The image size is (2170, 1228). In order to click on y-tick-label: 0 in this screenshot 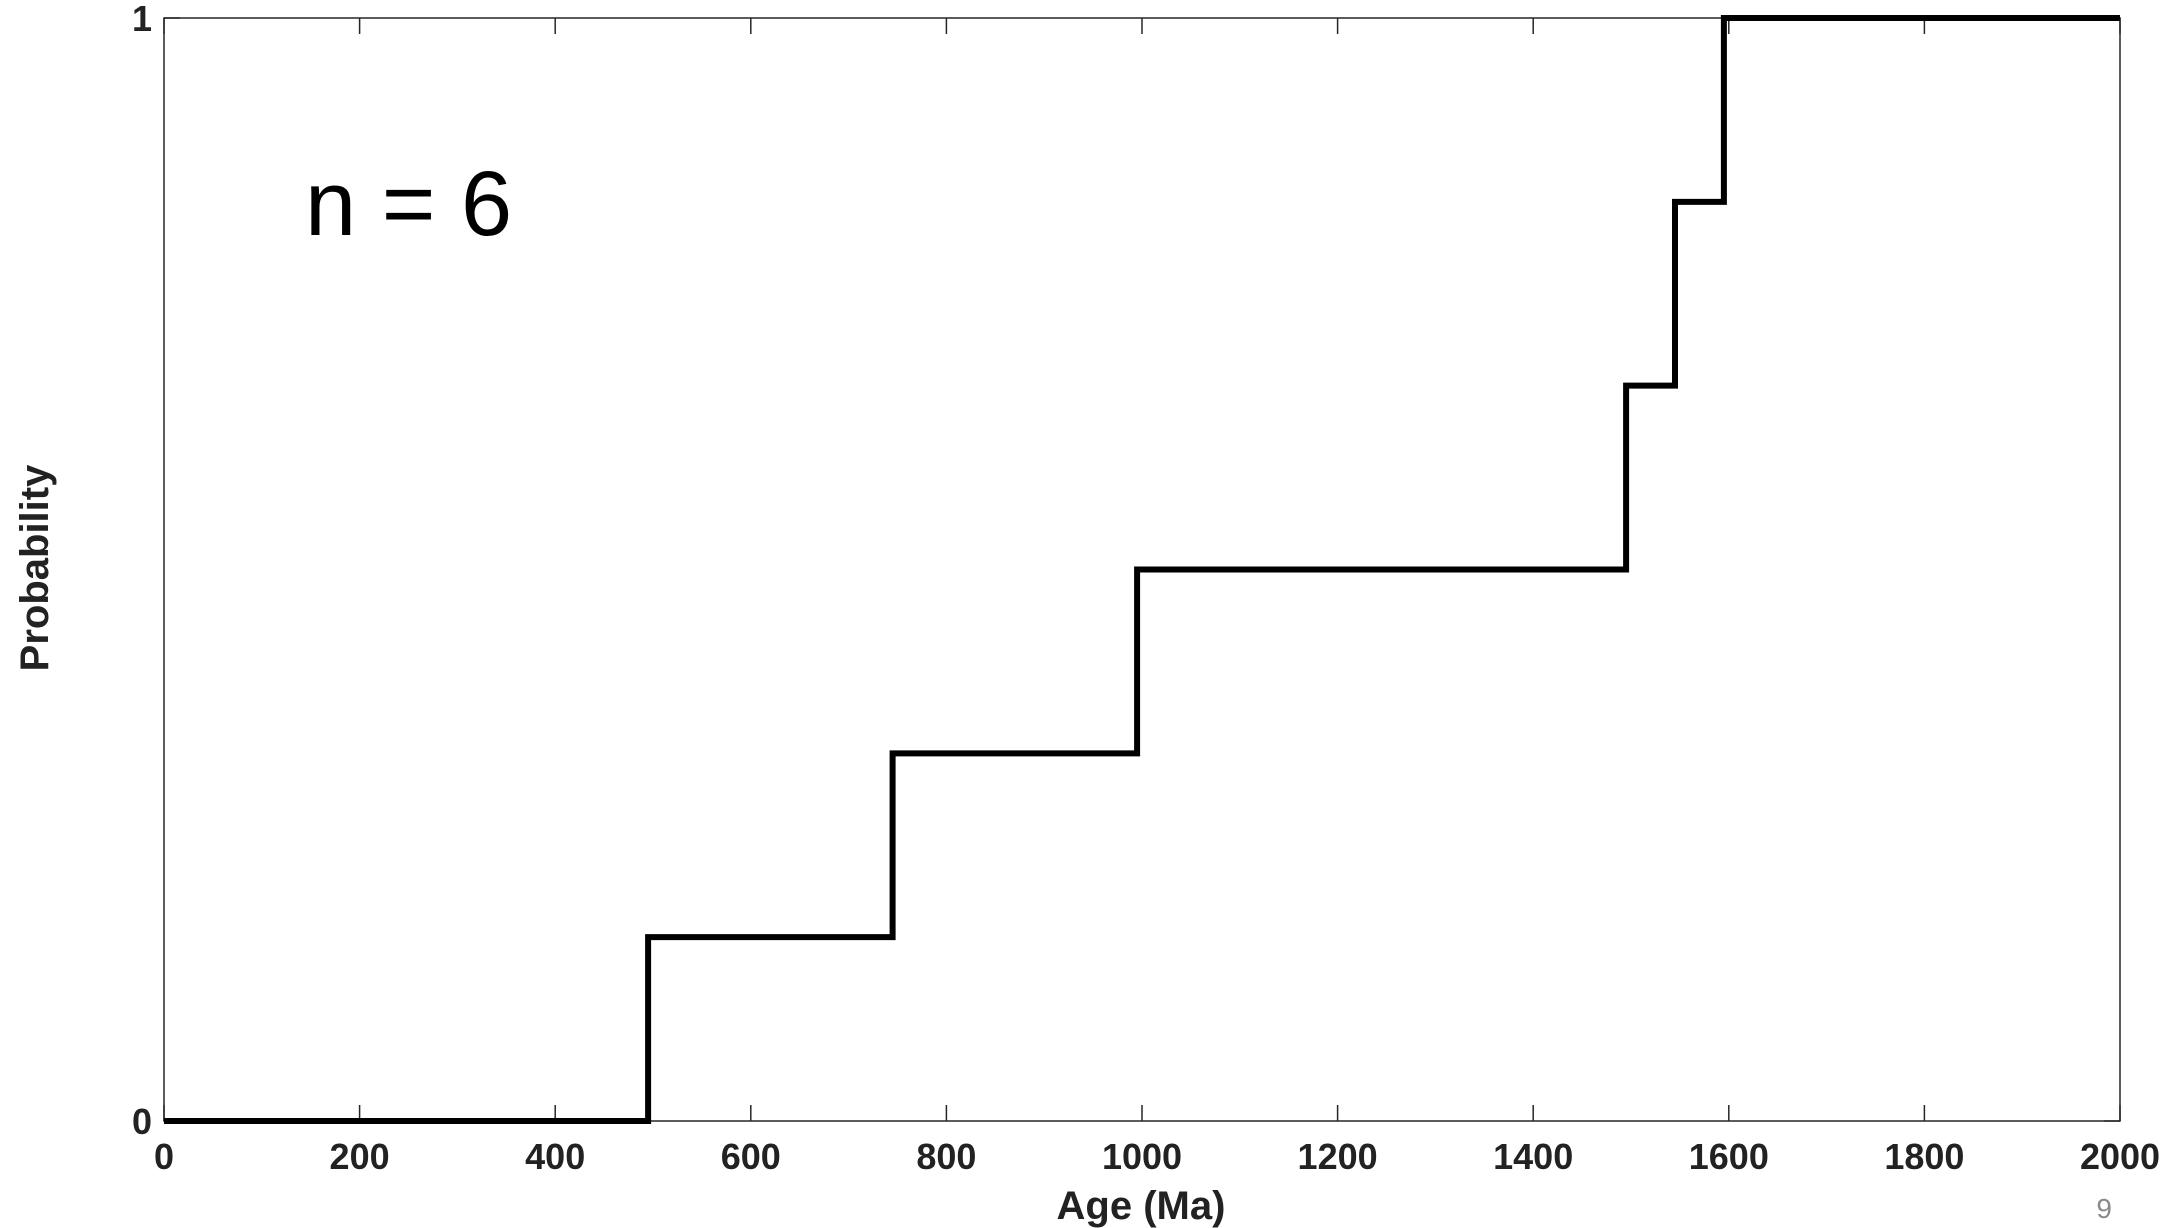, I will do `click(142, 1121)`.